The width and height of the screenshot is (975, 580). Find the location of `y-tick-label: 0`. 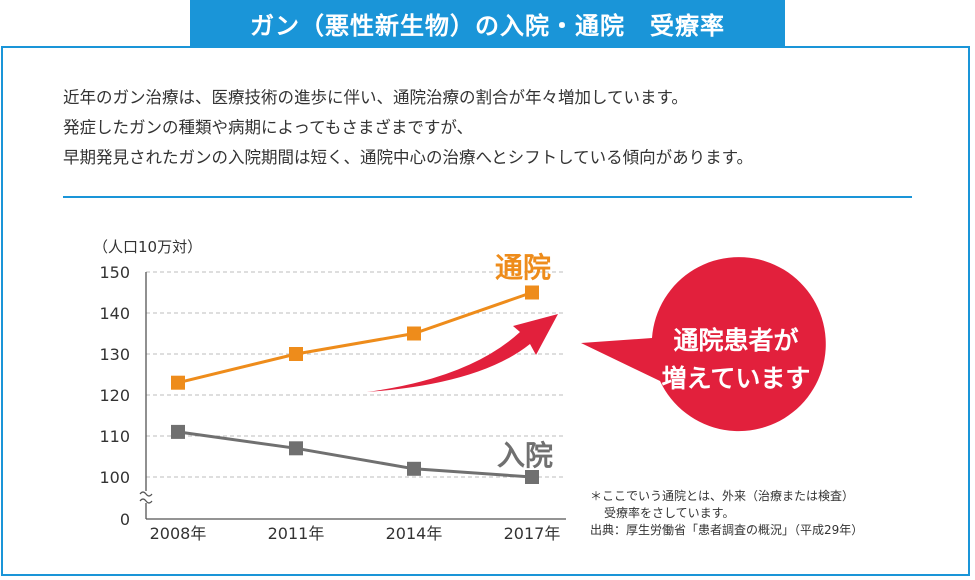

y-tick-label: 0 is located at coordinates (125, 519).